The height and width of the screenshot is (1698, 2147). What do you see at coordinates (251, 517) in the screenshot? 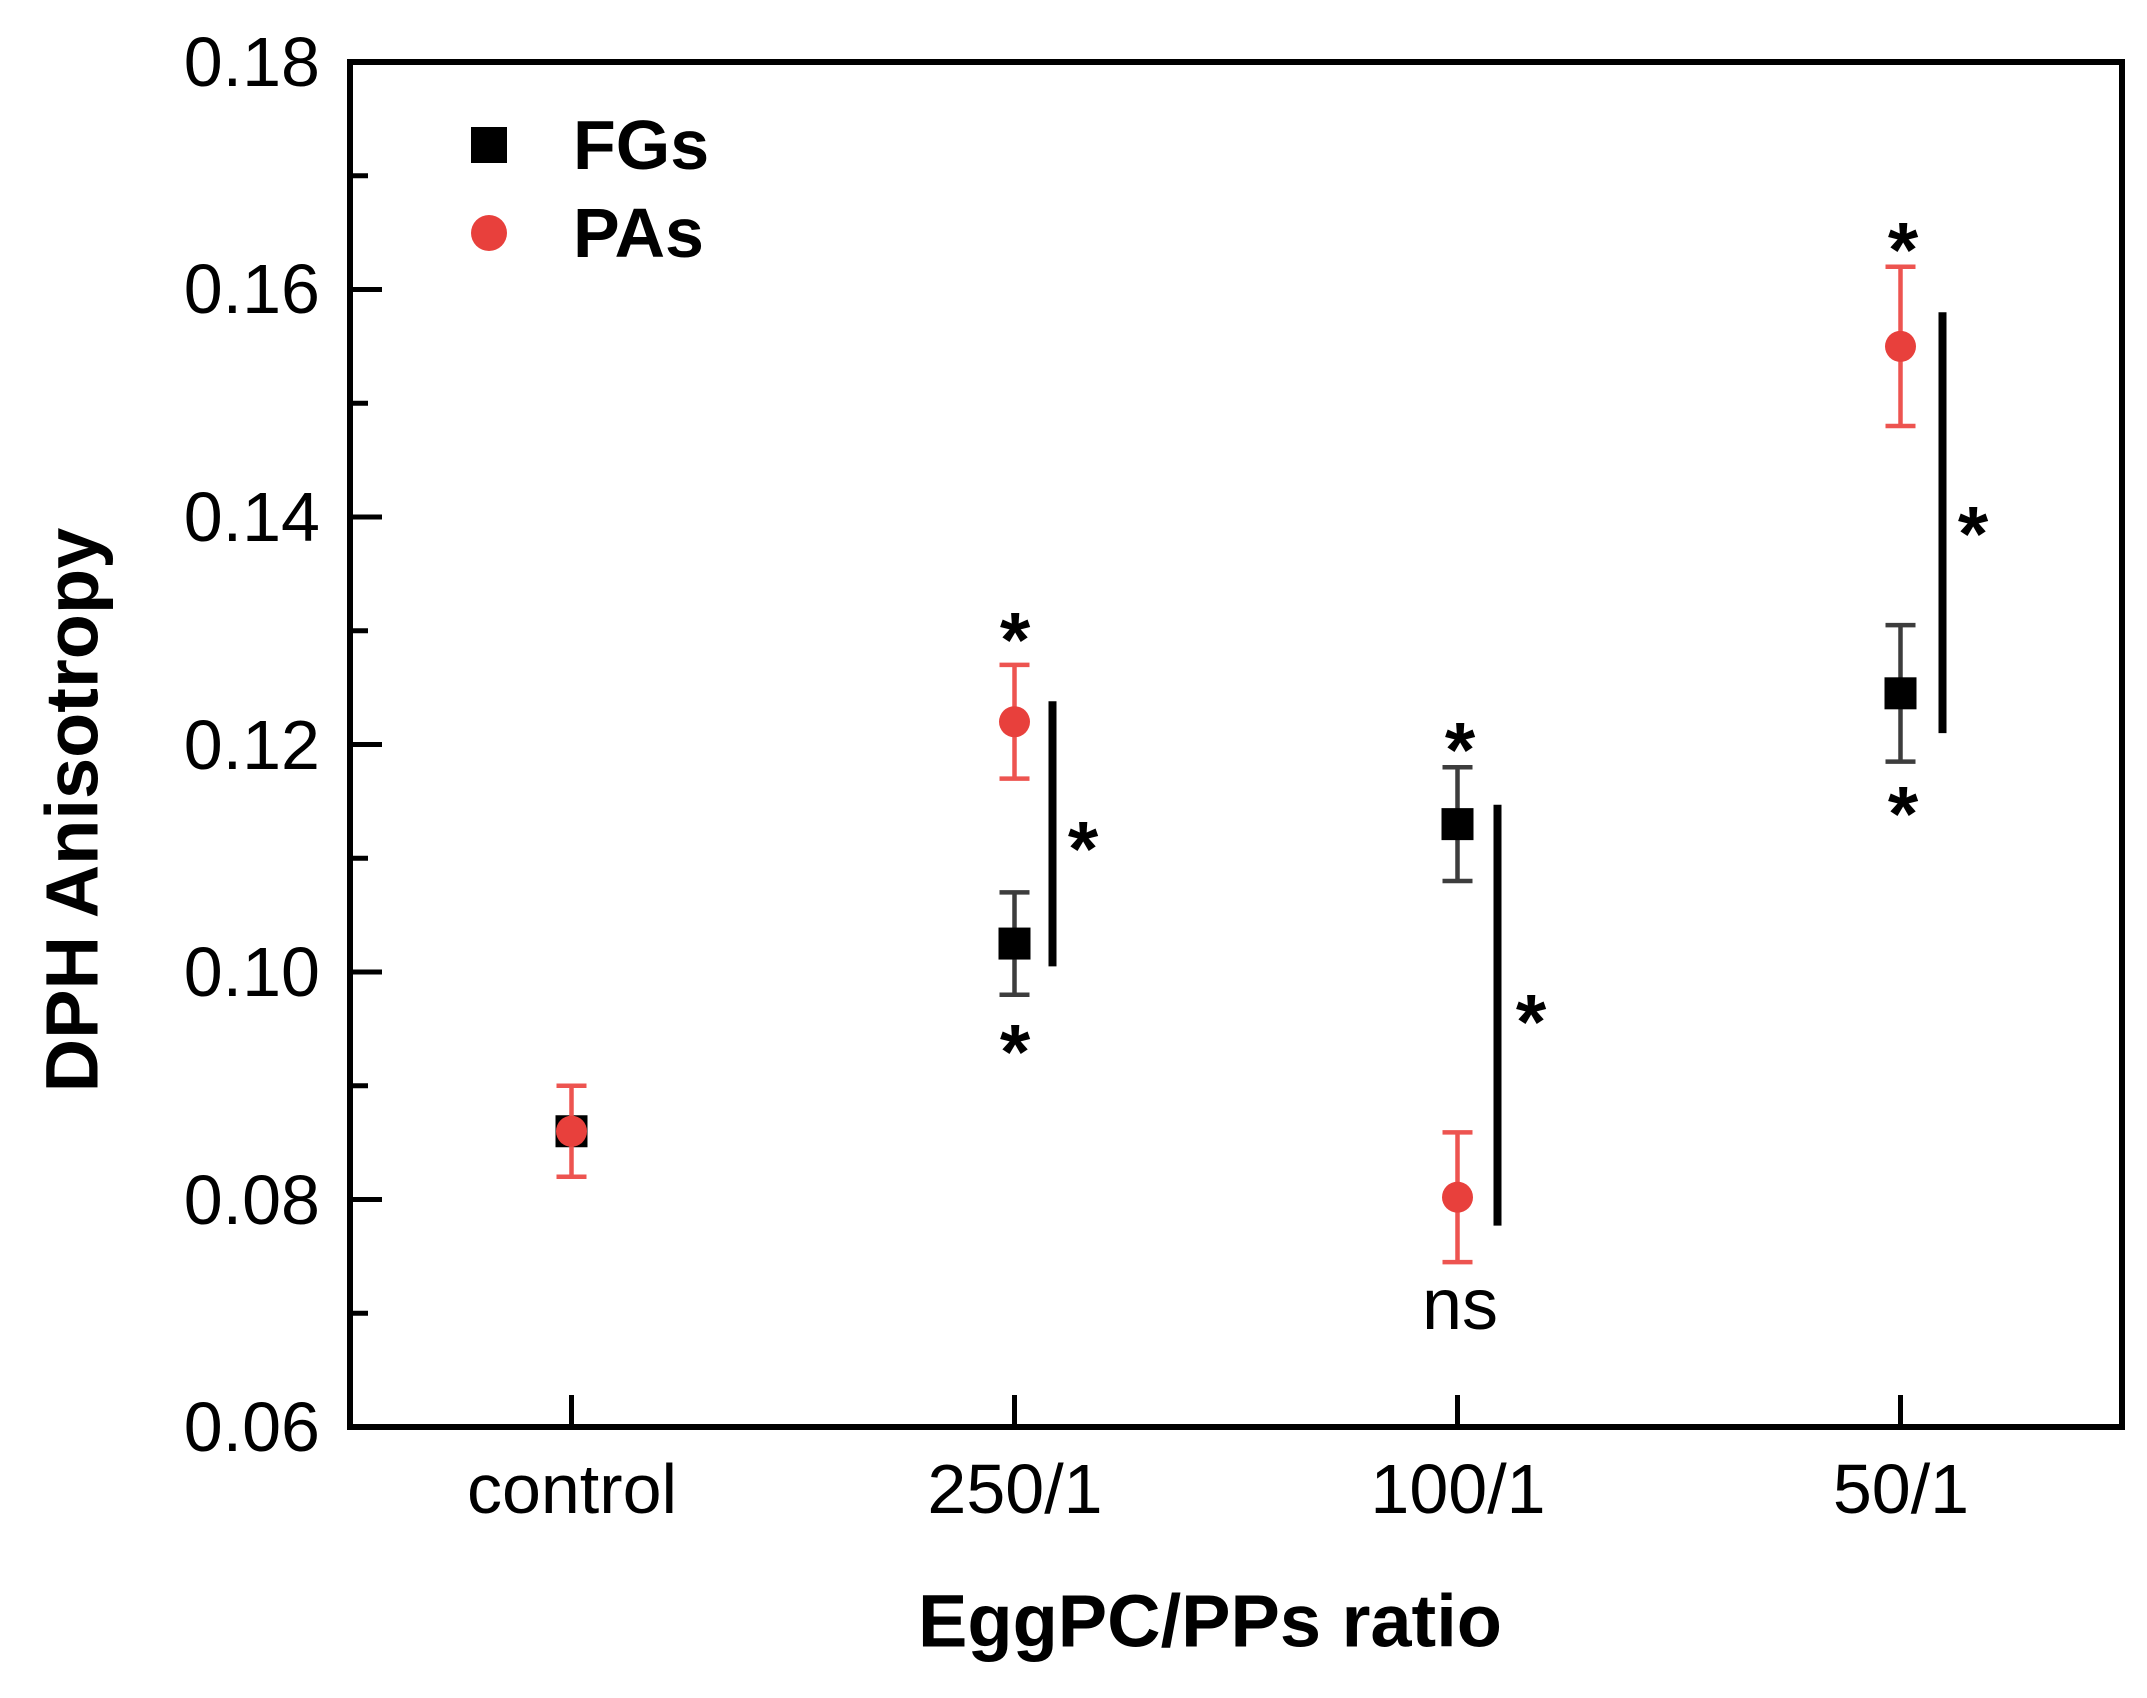
I see `y-tick-label-0.14: 0.14` at bounding box center [251, 517].